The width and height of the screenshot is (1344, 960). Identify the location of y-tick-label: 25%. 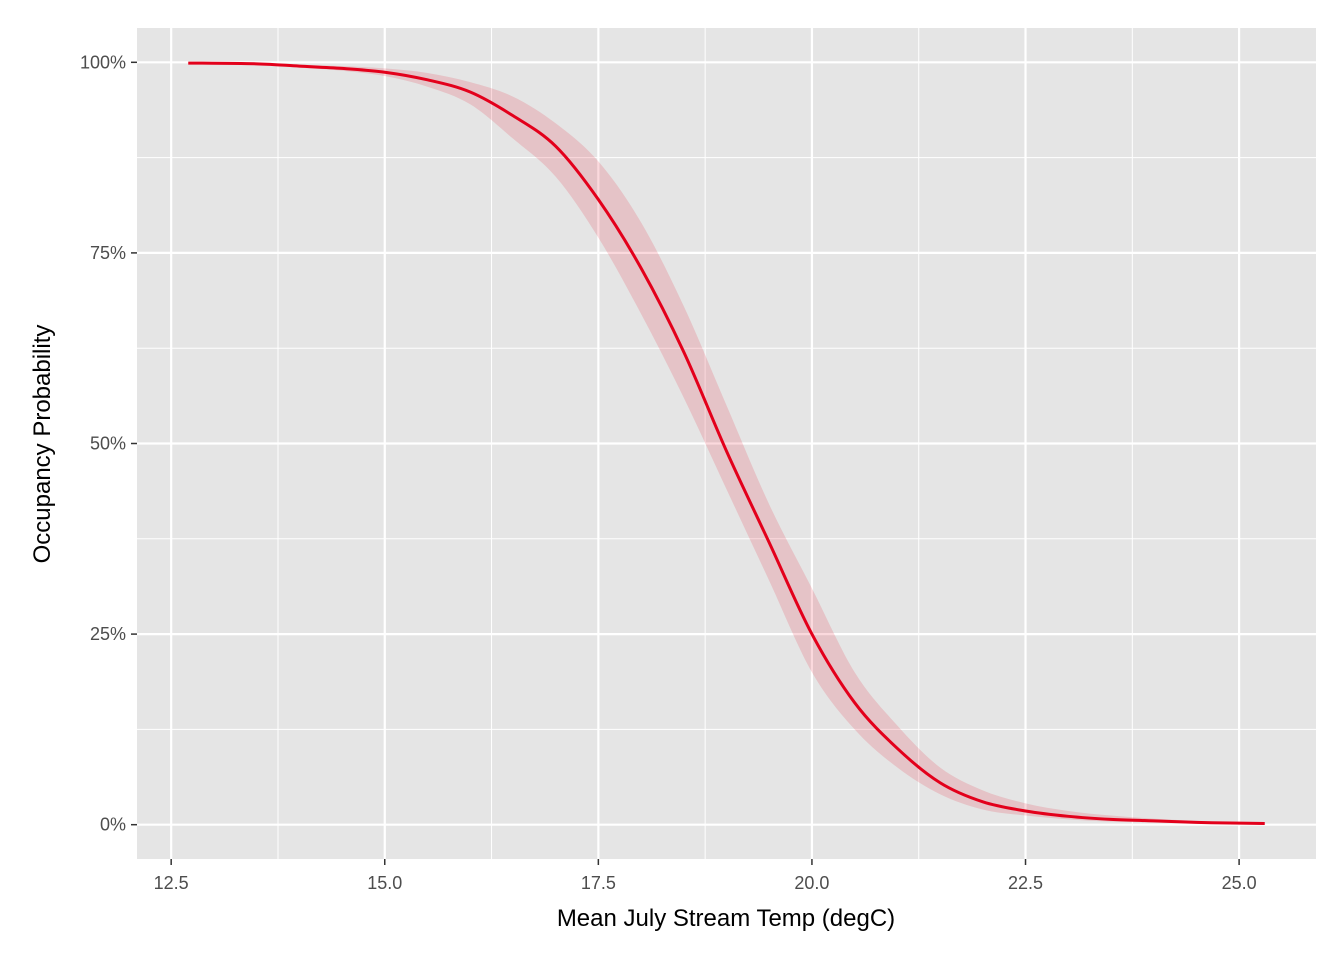
(108, 634).